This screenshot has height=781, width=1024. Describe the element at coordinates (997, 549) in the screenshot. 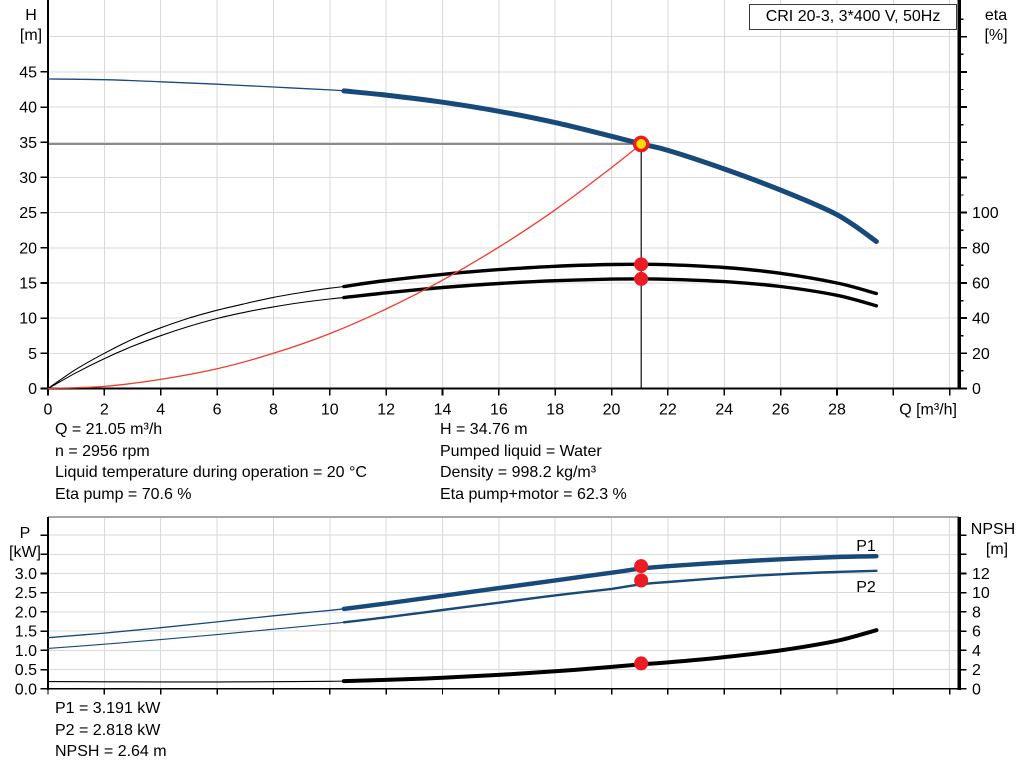

I see `npsh-axis-title-unit: [m]` at that location.